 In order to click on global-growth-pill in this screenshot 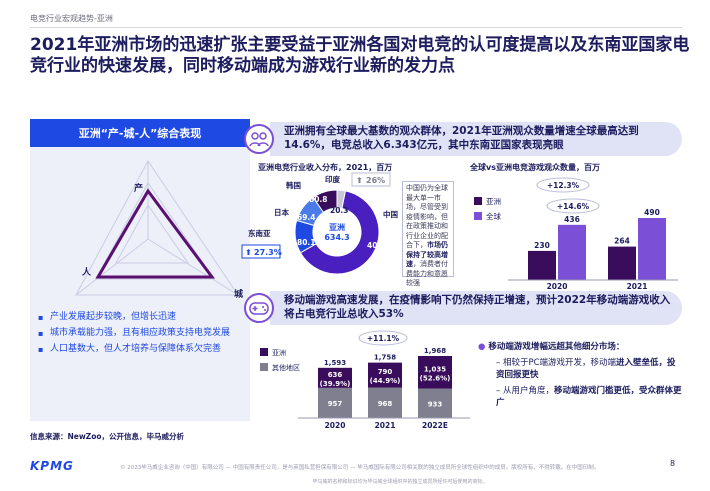, I will do `click(563, 185)`.